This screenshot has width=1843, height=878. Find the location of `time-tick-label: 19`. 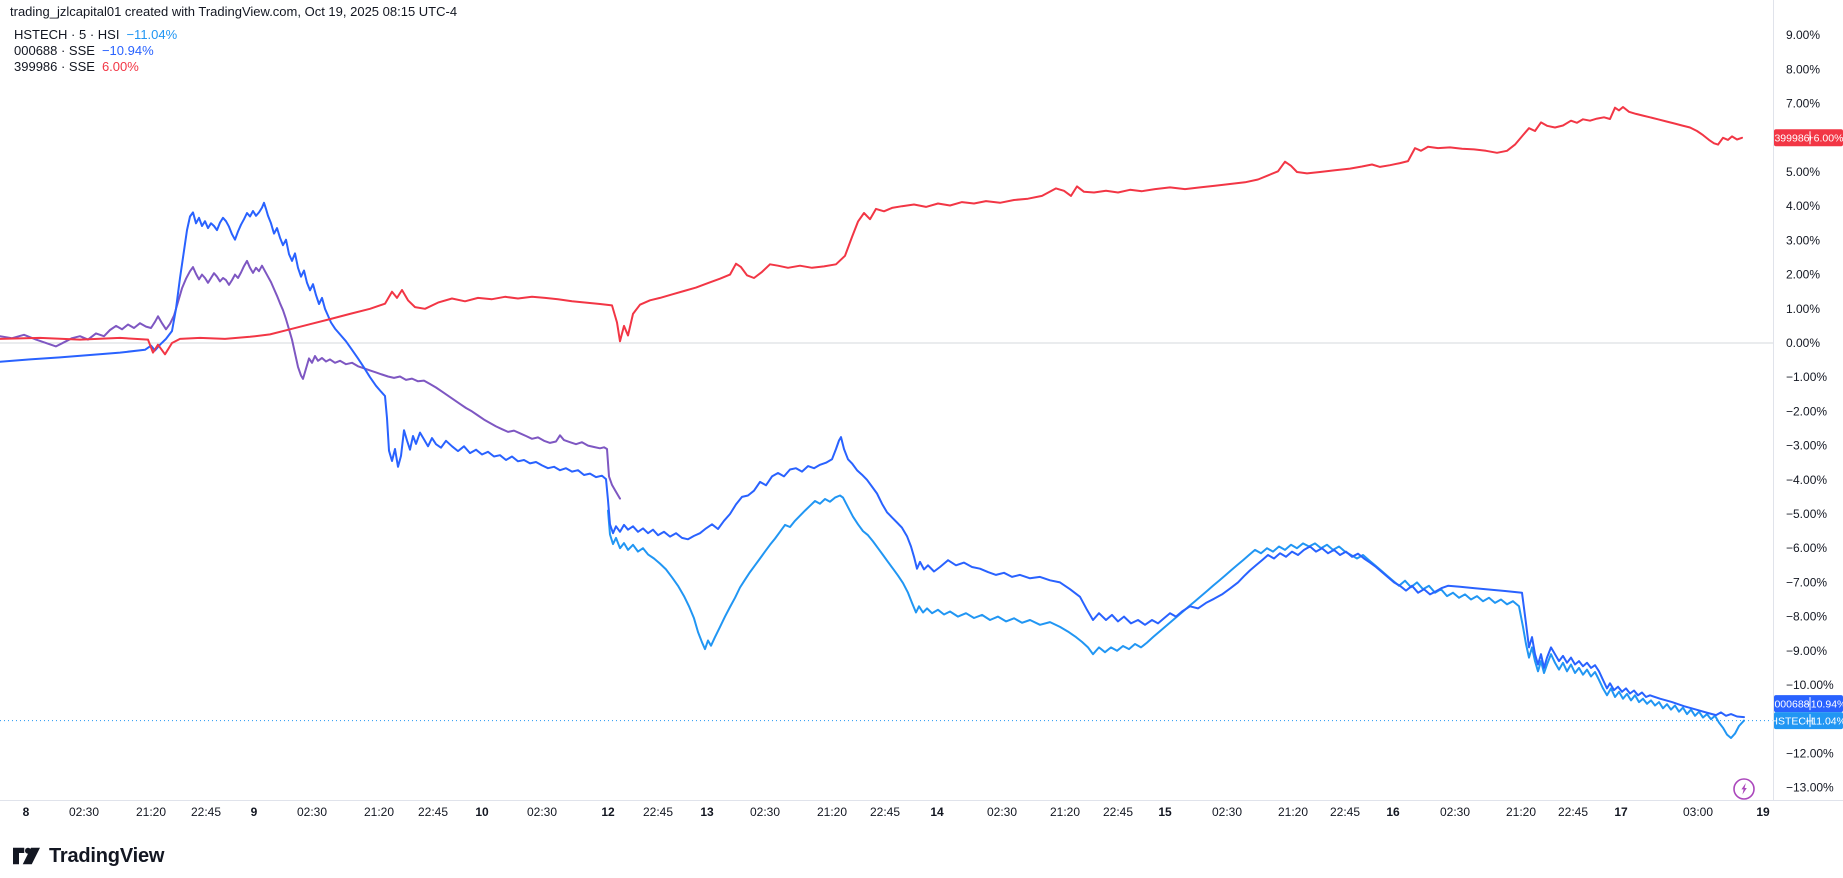

time-tick-label: 19 is located at coordinates (1763, 812).